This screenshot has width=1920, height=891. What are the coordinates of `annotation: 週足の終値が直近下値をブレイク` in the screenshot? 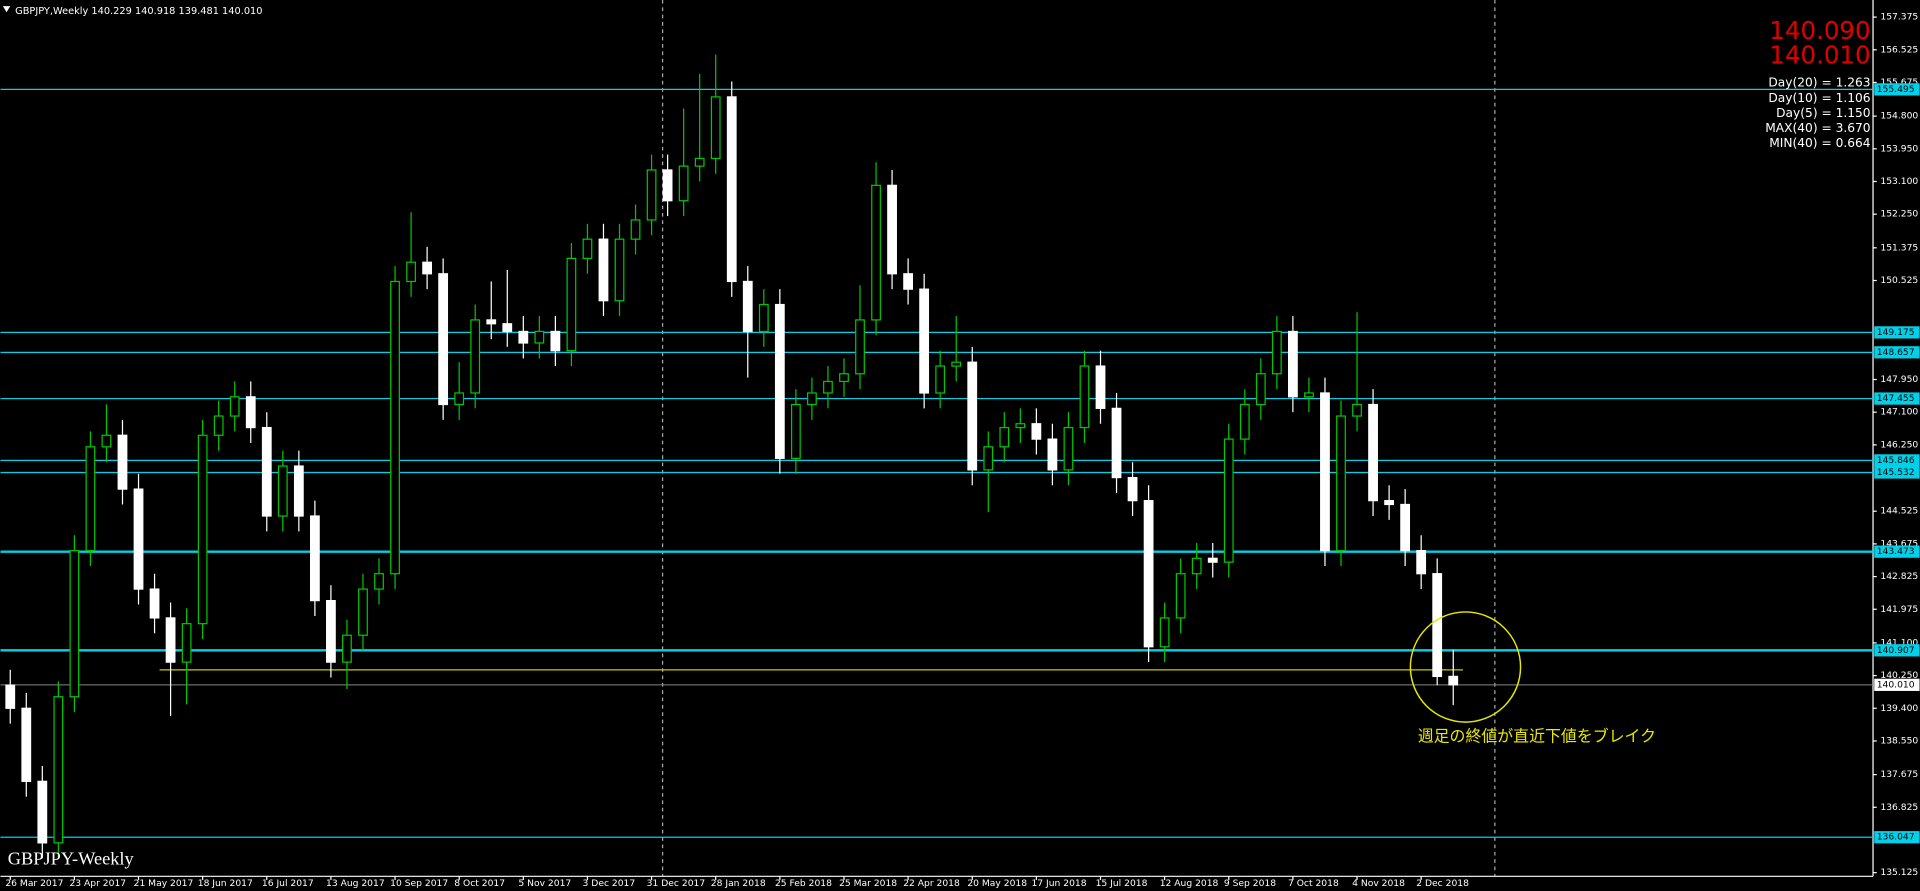 It's located at (1537, 735).